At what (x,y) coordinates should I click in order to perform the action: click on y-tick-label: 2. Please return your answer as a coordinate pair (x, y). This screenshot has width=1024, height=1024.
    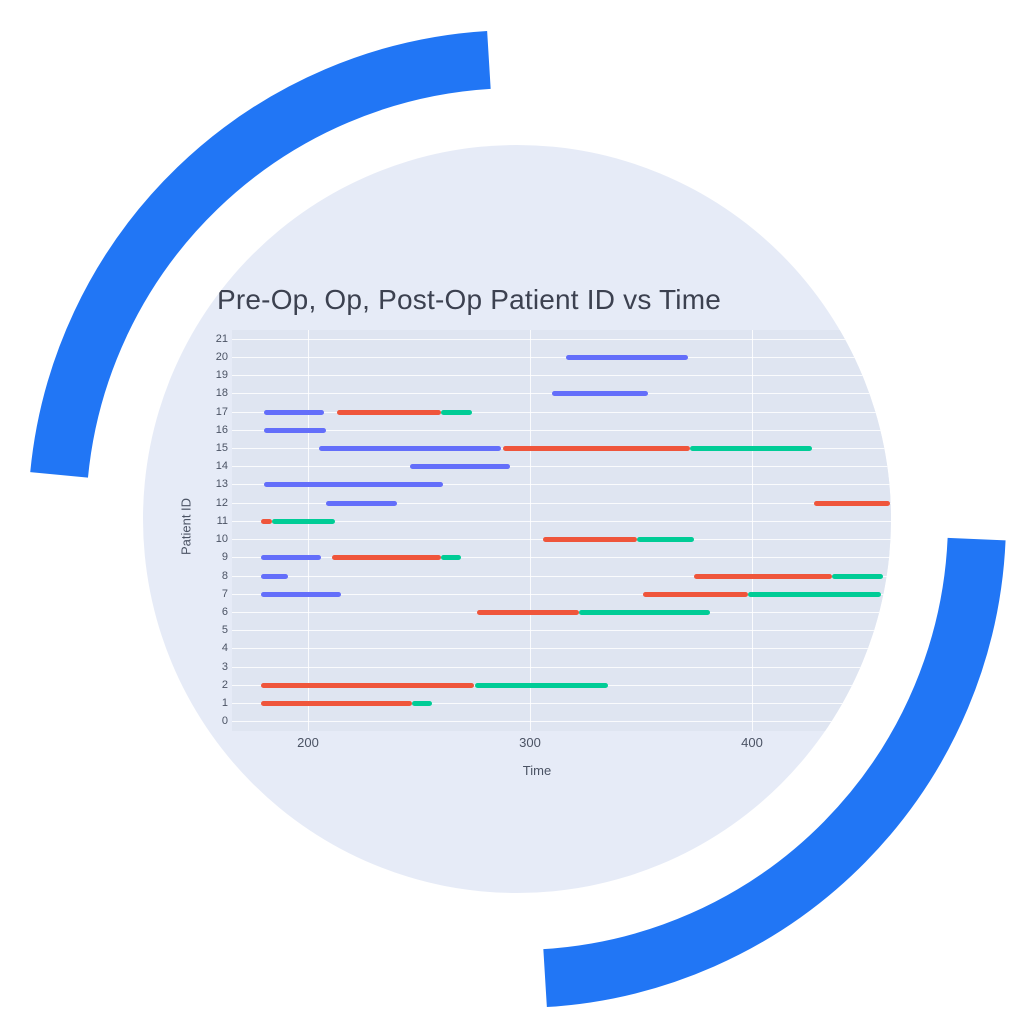
    Looking at the image, I should click on (224, 684).